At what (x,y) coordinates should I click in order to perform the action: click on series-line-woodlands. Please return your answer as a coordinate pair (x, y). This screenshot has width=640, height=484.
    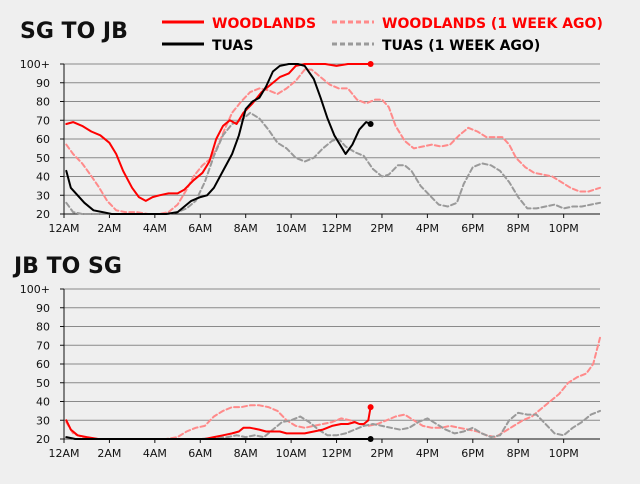
    Looking at the image, I should click on (218, 132).